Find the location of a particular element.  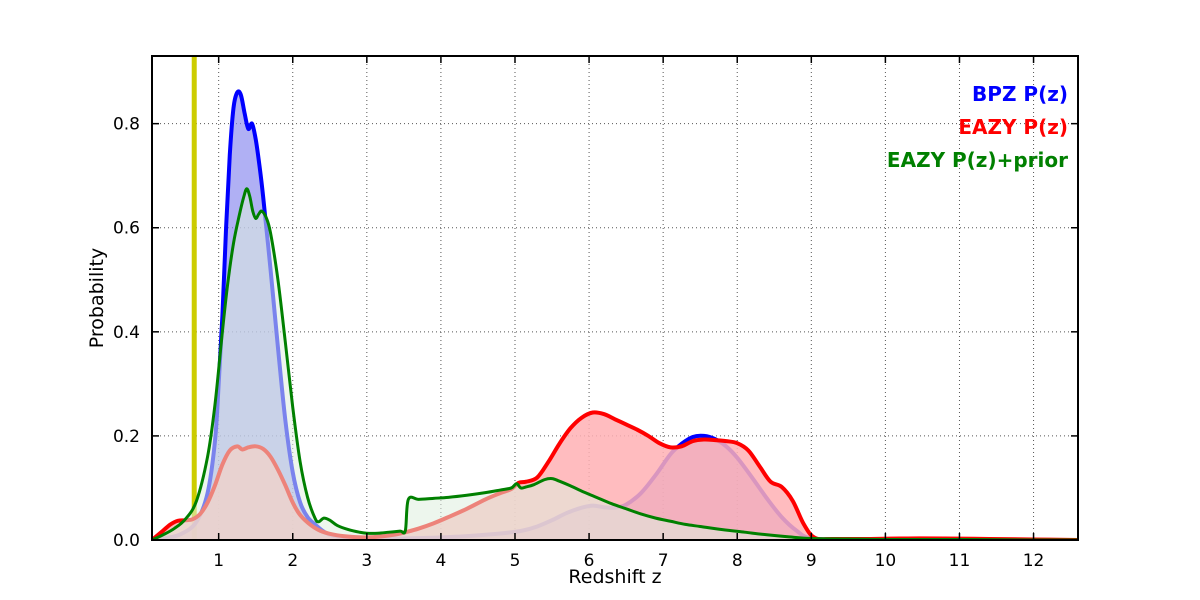

x-tick-label: 6 is located at coordinates (589, 561).